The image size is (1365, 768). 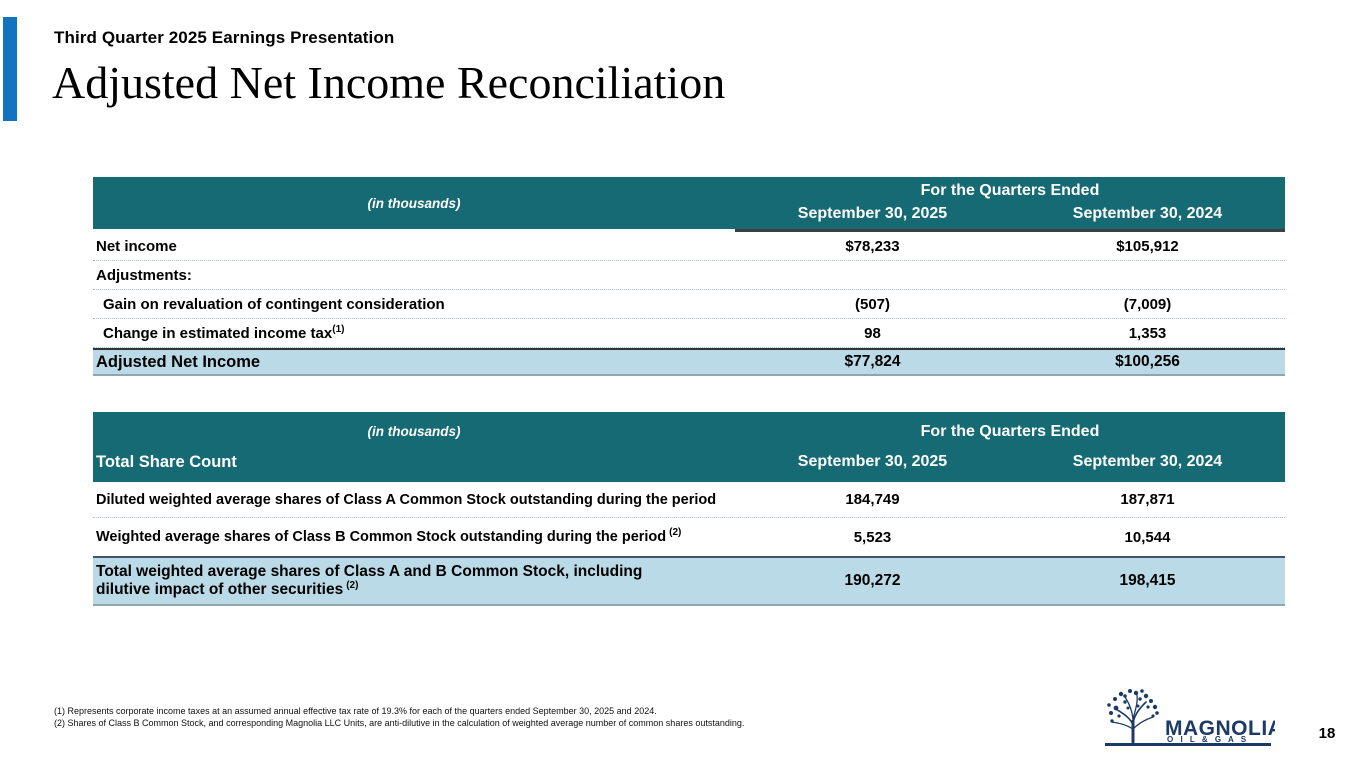 What do you see at coordinates (10, 69) in the screenshot?
I see `title-accent-bar` at bounding box center [10, 69].